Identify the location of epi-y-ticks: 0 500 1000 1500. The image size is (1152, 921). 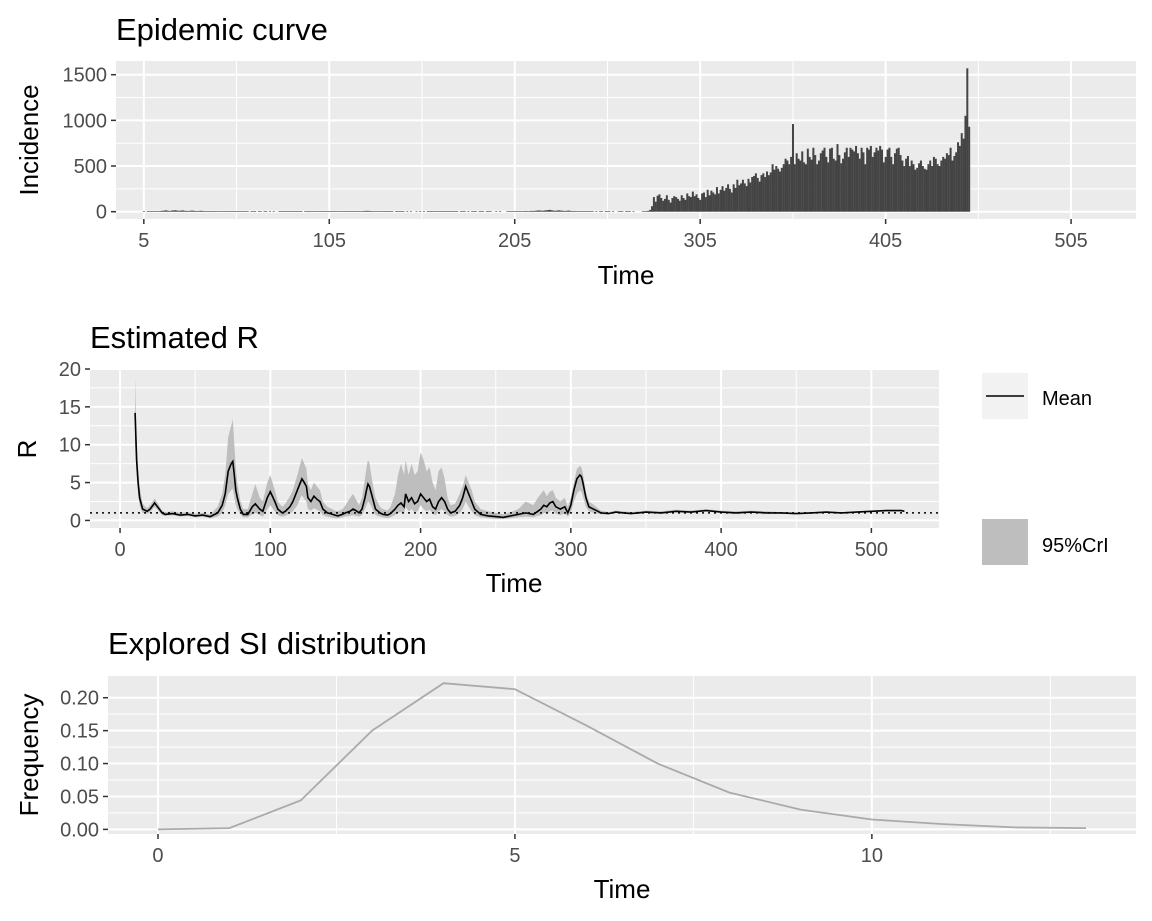
(89, 144).